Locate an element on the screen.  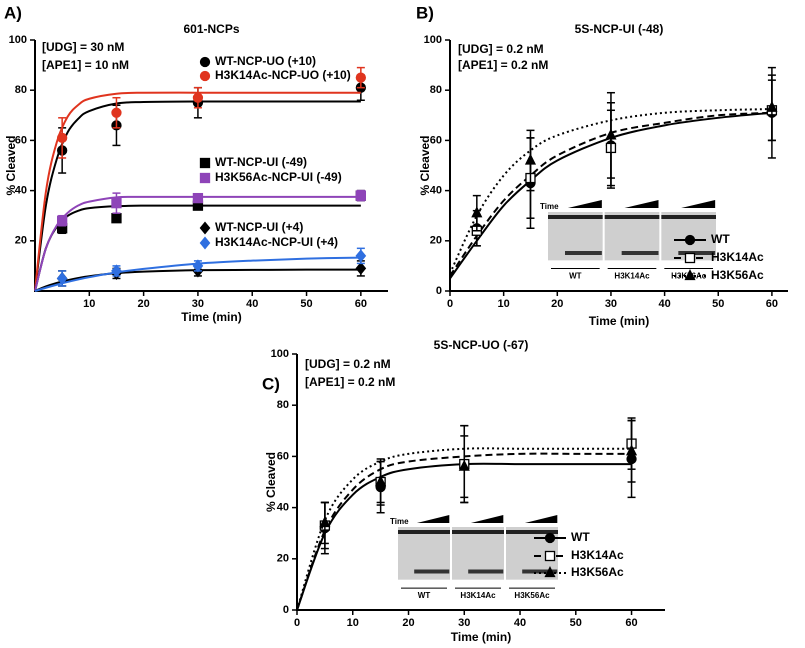
legend-label: WT-NCP-UI (-49) is located at coordinates (261, 162).